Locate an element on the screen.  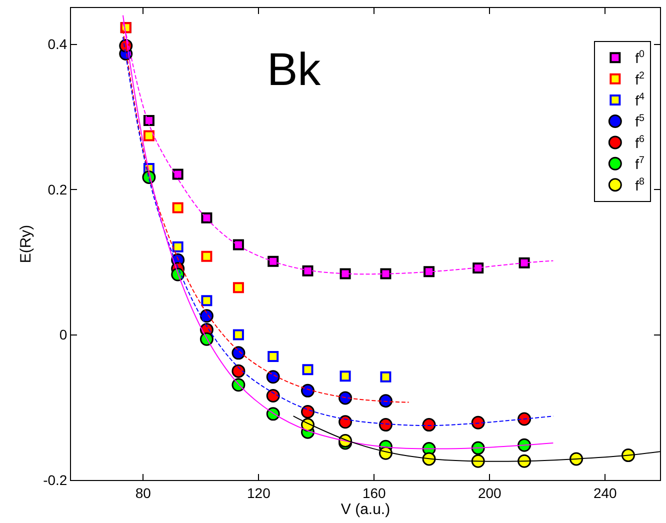
y-tick-label: 0 is located at coordinates (63, 334).